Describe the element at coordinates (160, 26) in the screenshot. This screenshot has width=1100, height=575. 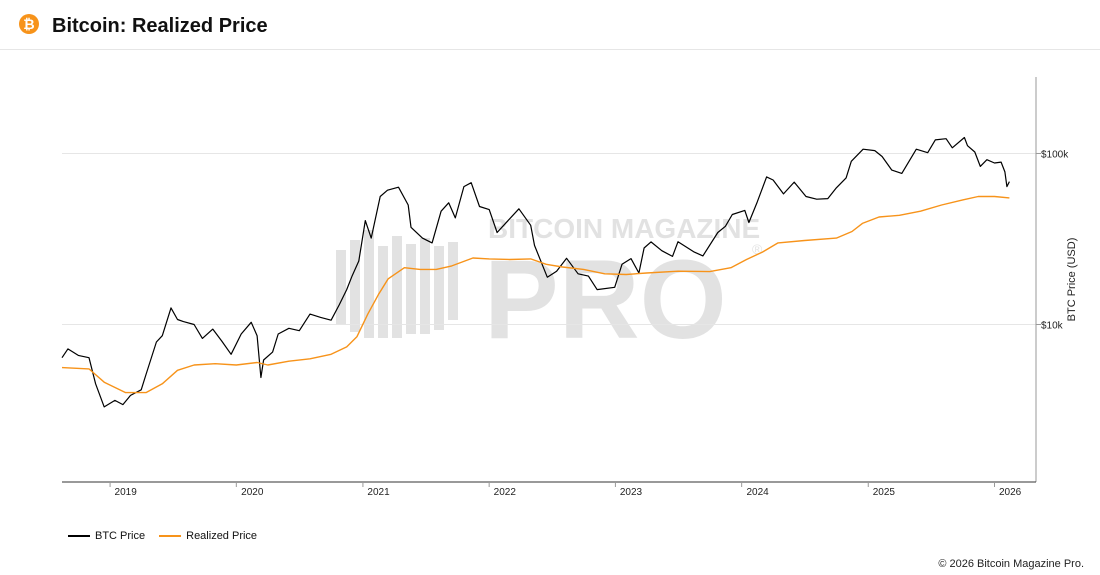
I see `page-title: Bitcoin: Realized Price` at that location.